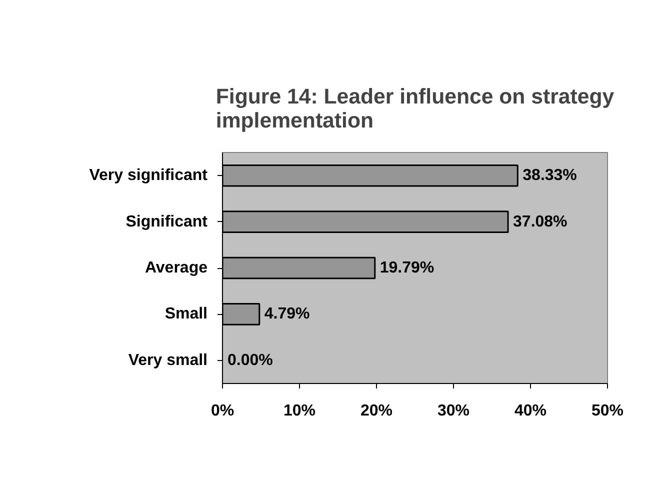 The height and width of the screenshot is (502, 664). What do you see at coordinates (168, 360) in the screenshot?
I see `y-tick-label: Very small` at bounding box center [168, 360].